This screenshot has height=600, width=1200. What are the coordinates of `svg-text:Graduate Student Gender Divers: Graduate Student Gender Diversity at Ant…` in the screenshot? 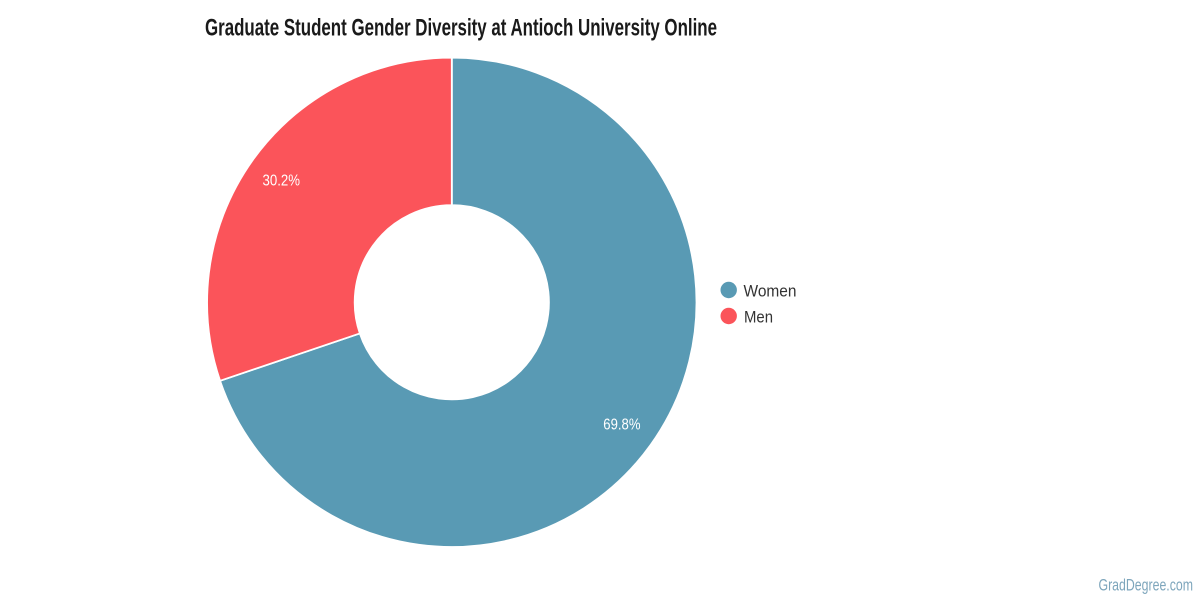 It's located at (461, 28).